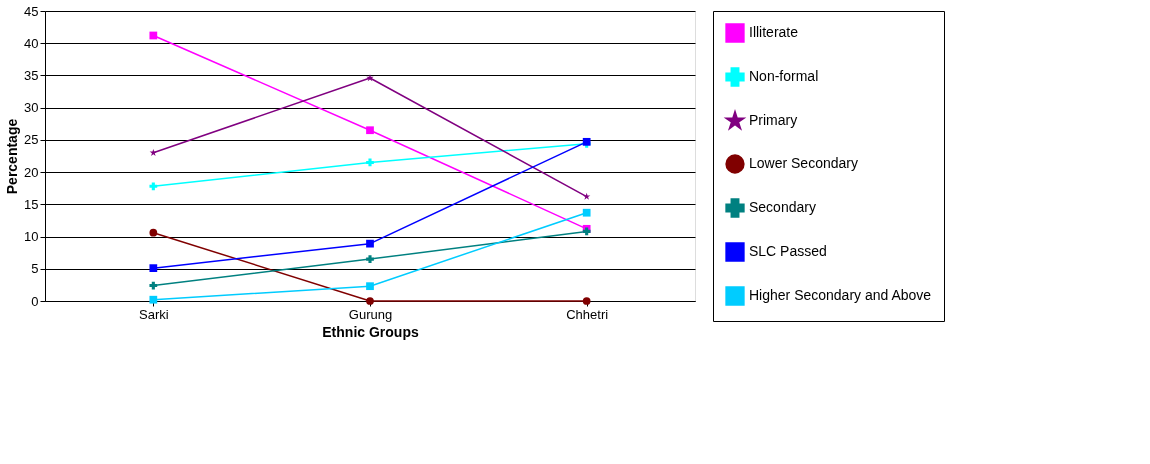 The height and width of the screenshot is (464, 1150). I want to click on y-tick-label: 40, so click(31, 43).